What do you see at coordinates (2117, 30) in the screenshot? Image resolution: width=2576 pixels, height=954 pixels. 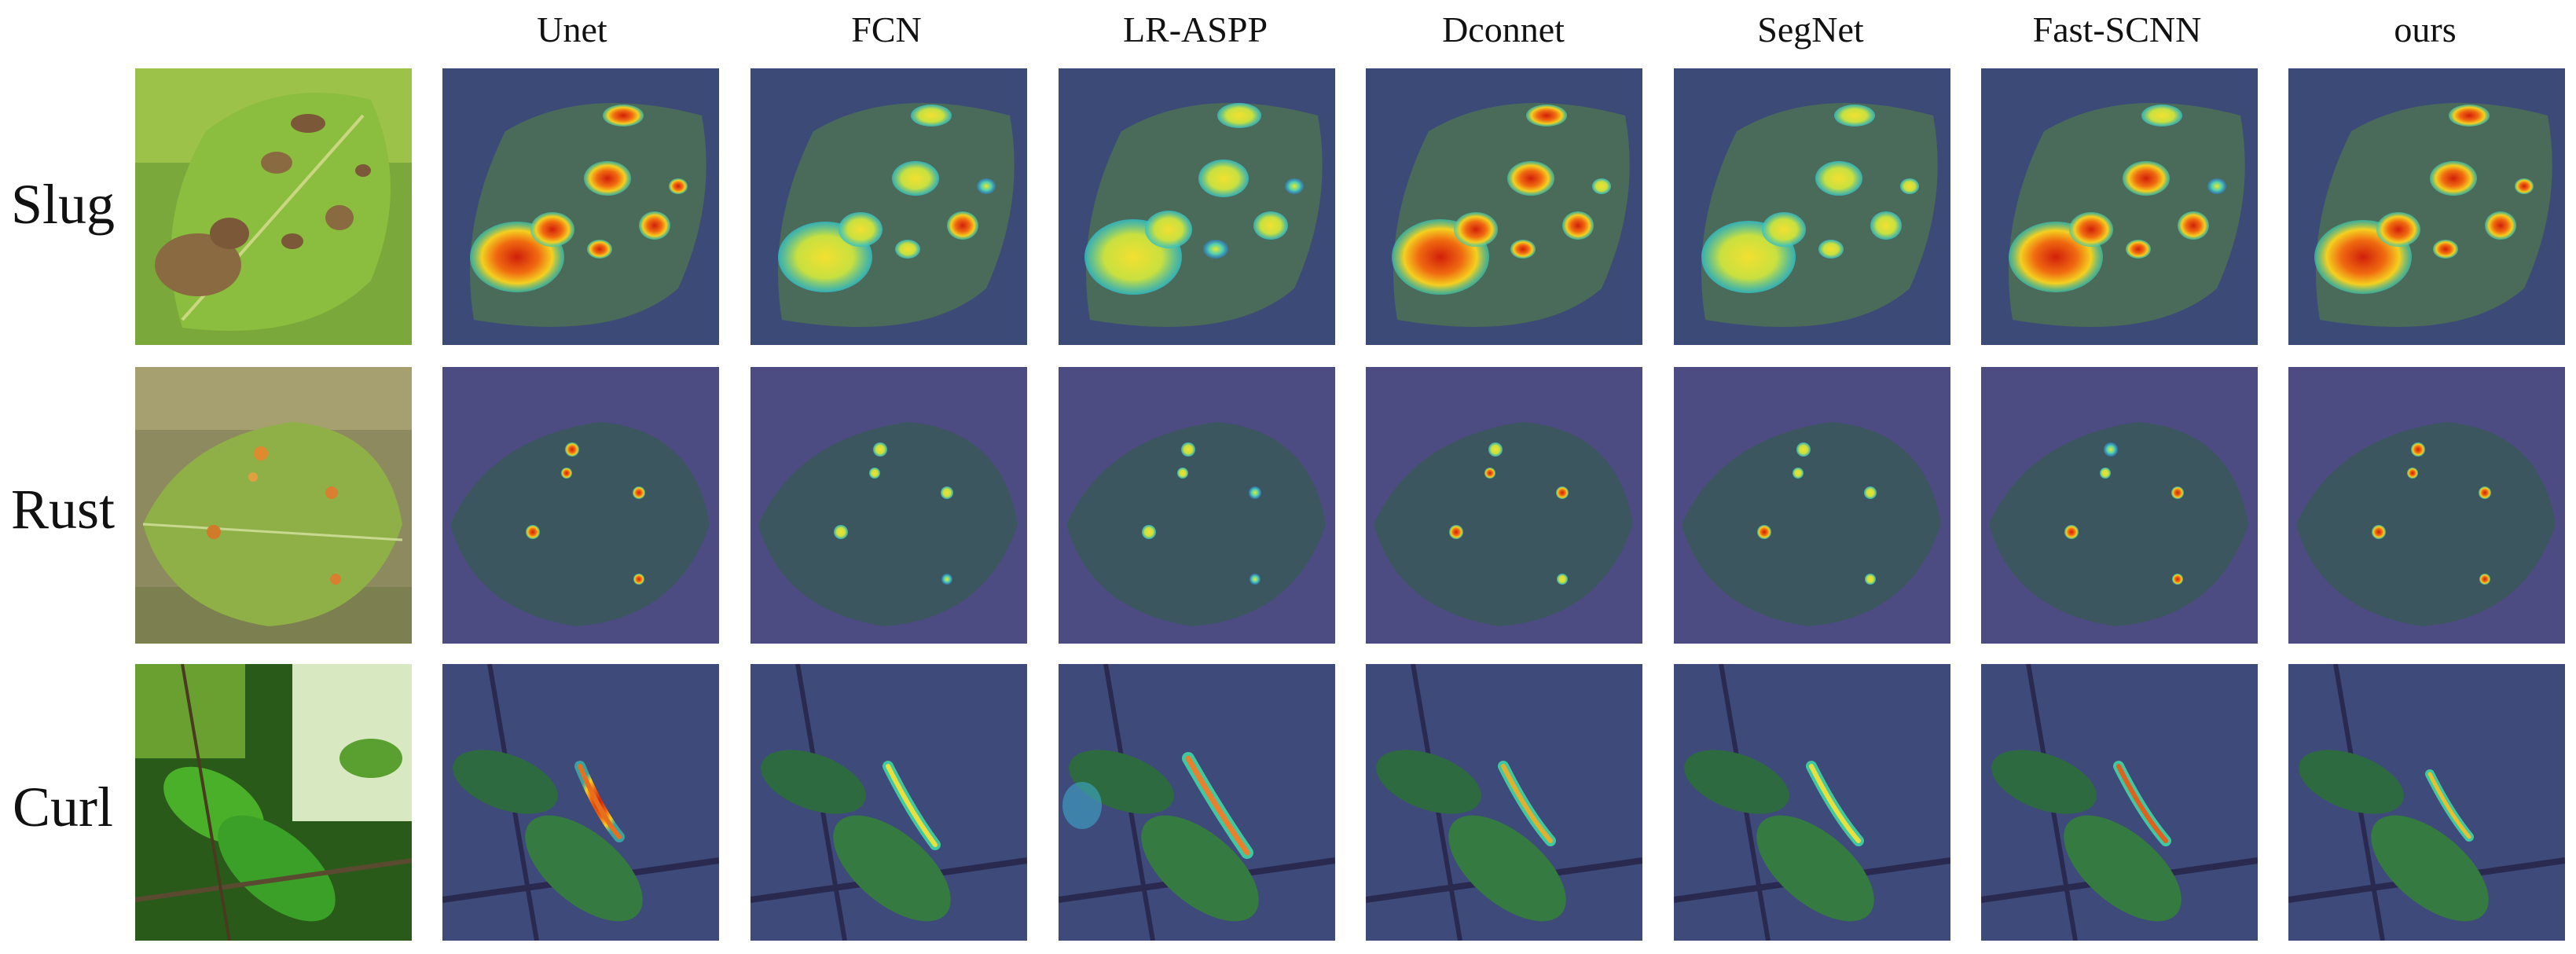 I see `column-header-fast-scnn: Fast-SCNN` at bounding box center [2117, 30].